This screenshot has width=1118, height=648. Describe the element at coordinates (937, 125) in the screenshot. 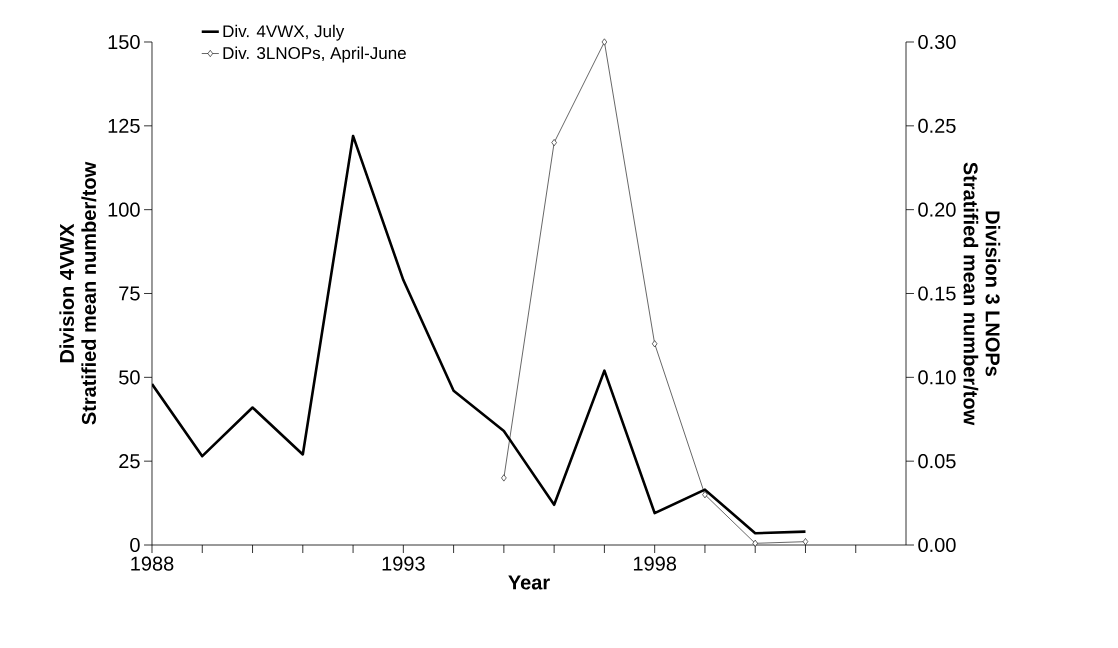

I see `y2-tick-label: 0.25` at that location.